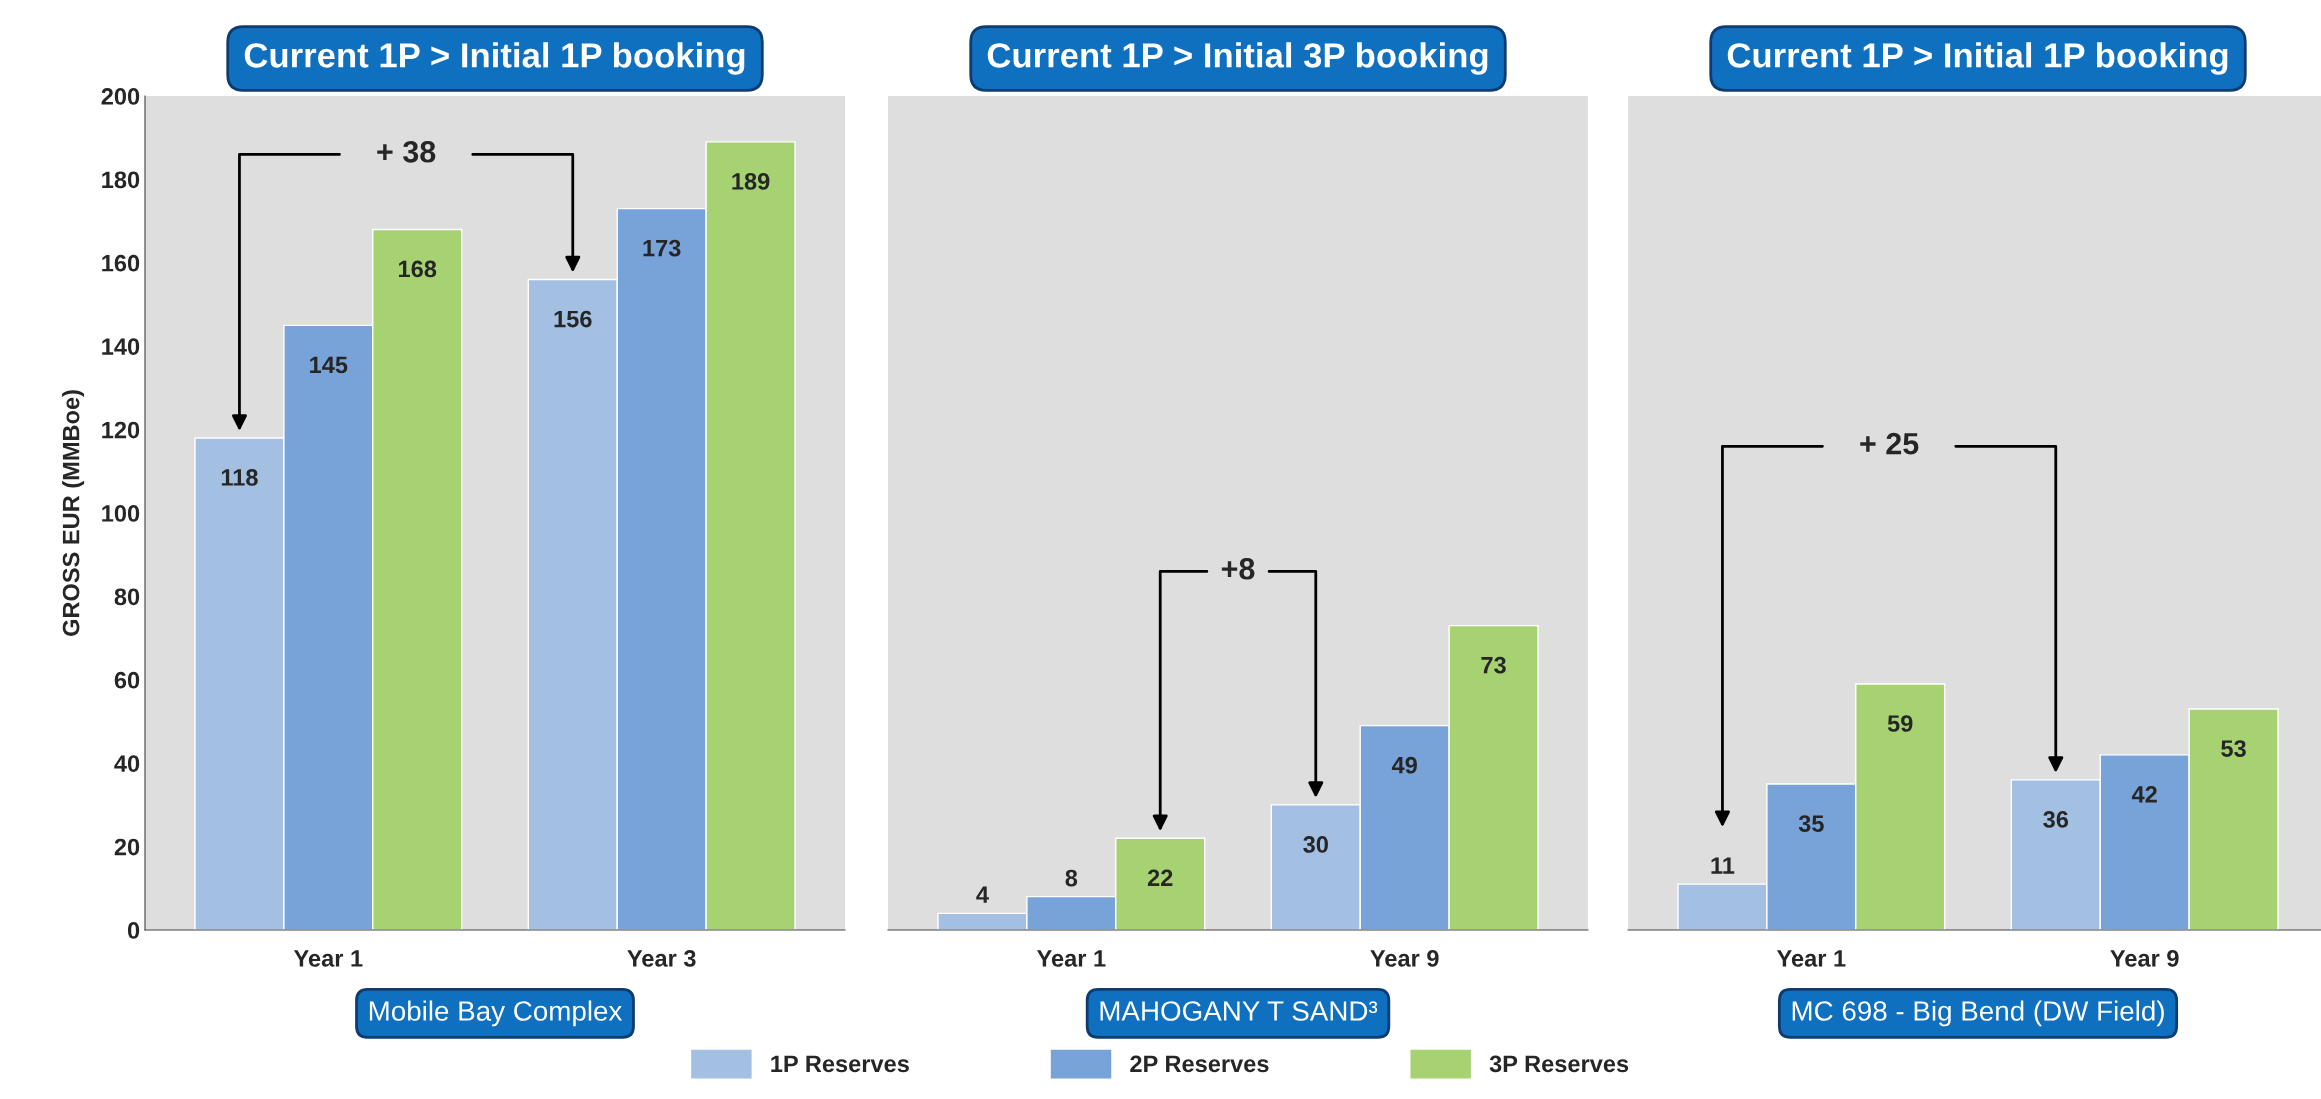 Image resolution: width=2321 pixels, height=1099 pixels. What do you see at coordinates (406, 151) in the screenshot?
I see `annotation: + 38` at bounding box center [406, 151].